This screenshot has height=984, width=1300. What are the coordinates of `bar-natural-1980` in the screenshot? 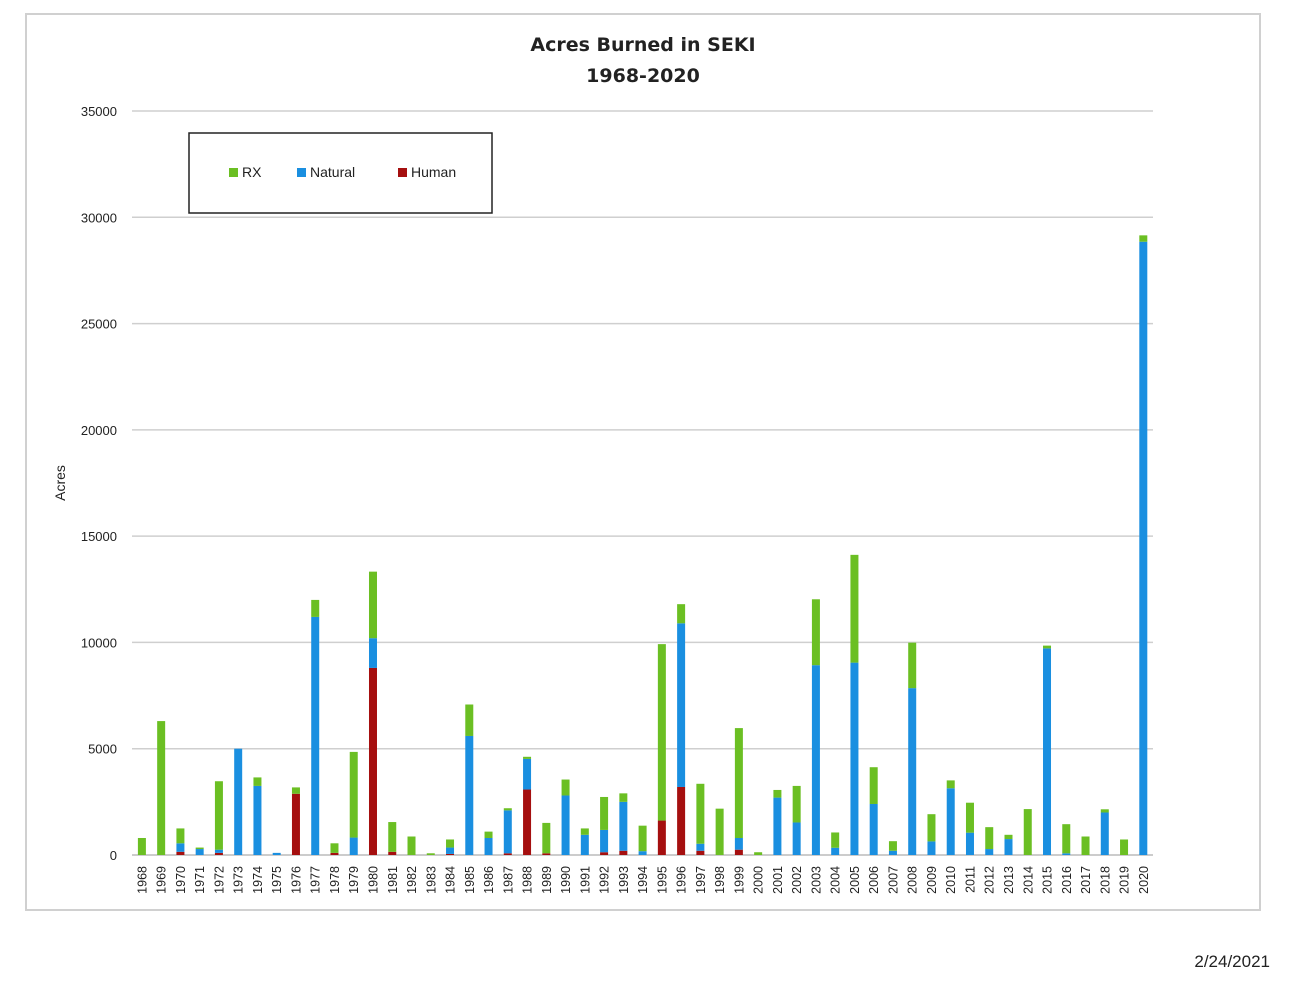 It's located at (372, 653).